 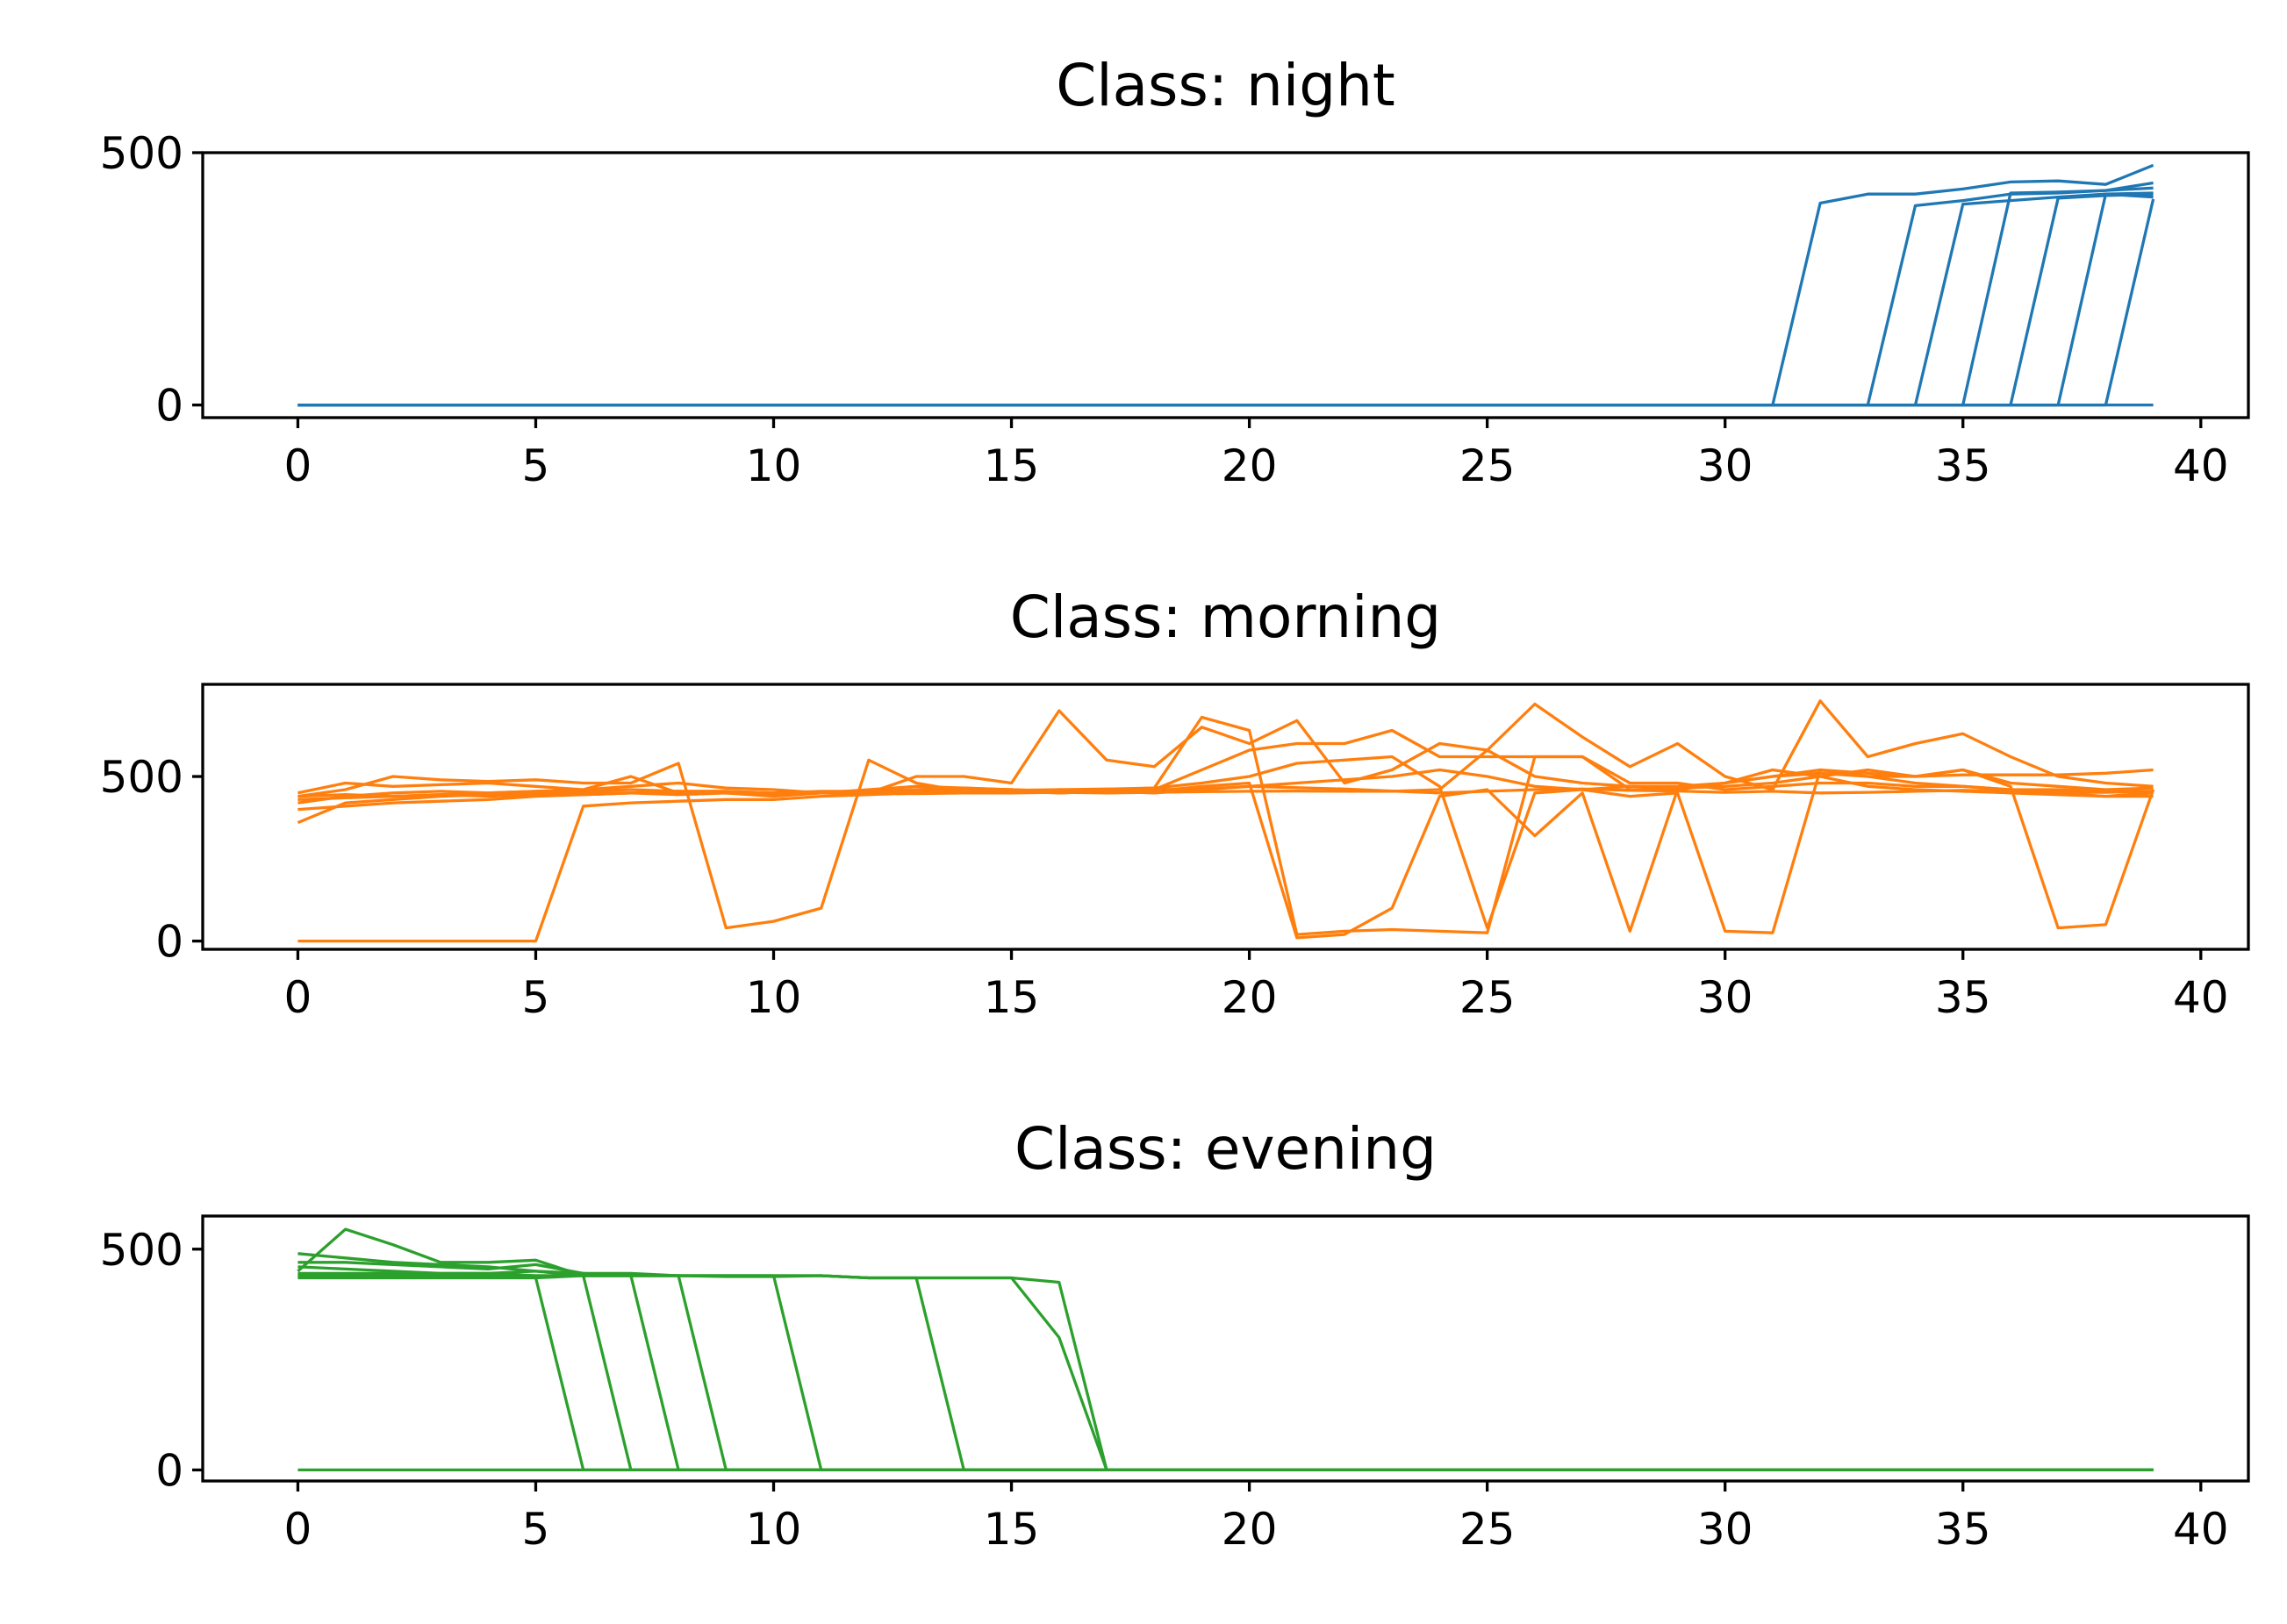 What do you see at coordinates (298, 466) in the screenshot?
I see `x-tick-label-night-0: 0` at bounding box center [298, 466].